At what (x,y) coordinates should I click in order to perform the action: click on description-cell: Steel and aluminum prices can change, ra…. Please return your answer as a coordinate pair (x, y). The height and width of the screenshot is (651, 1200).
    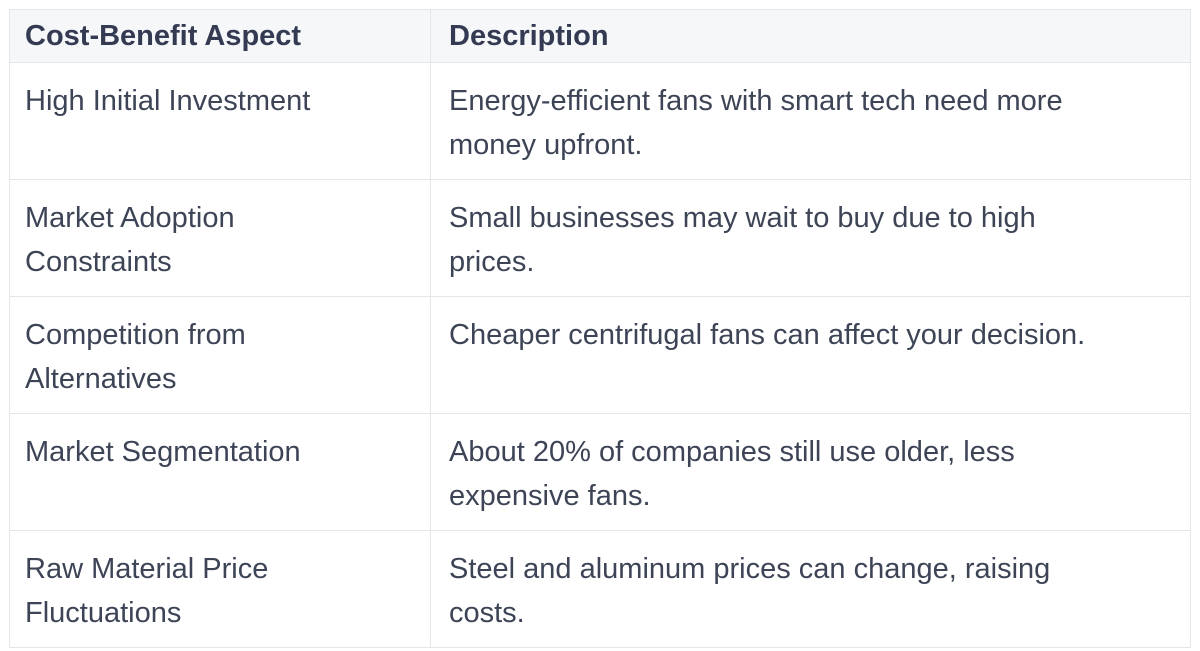
    Looking at the image, I should click on (810, 589).